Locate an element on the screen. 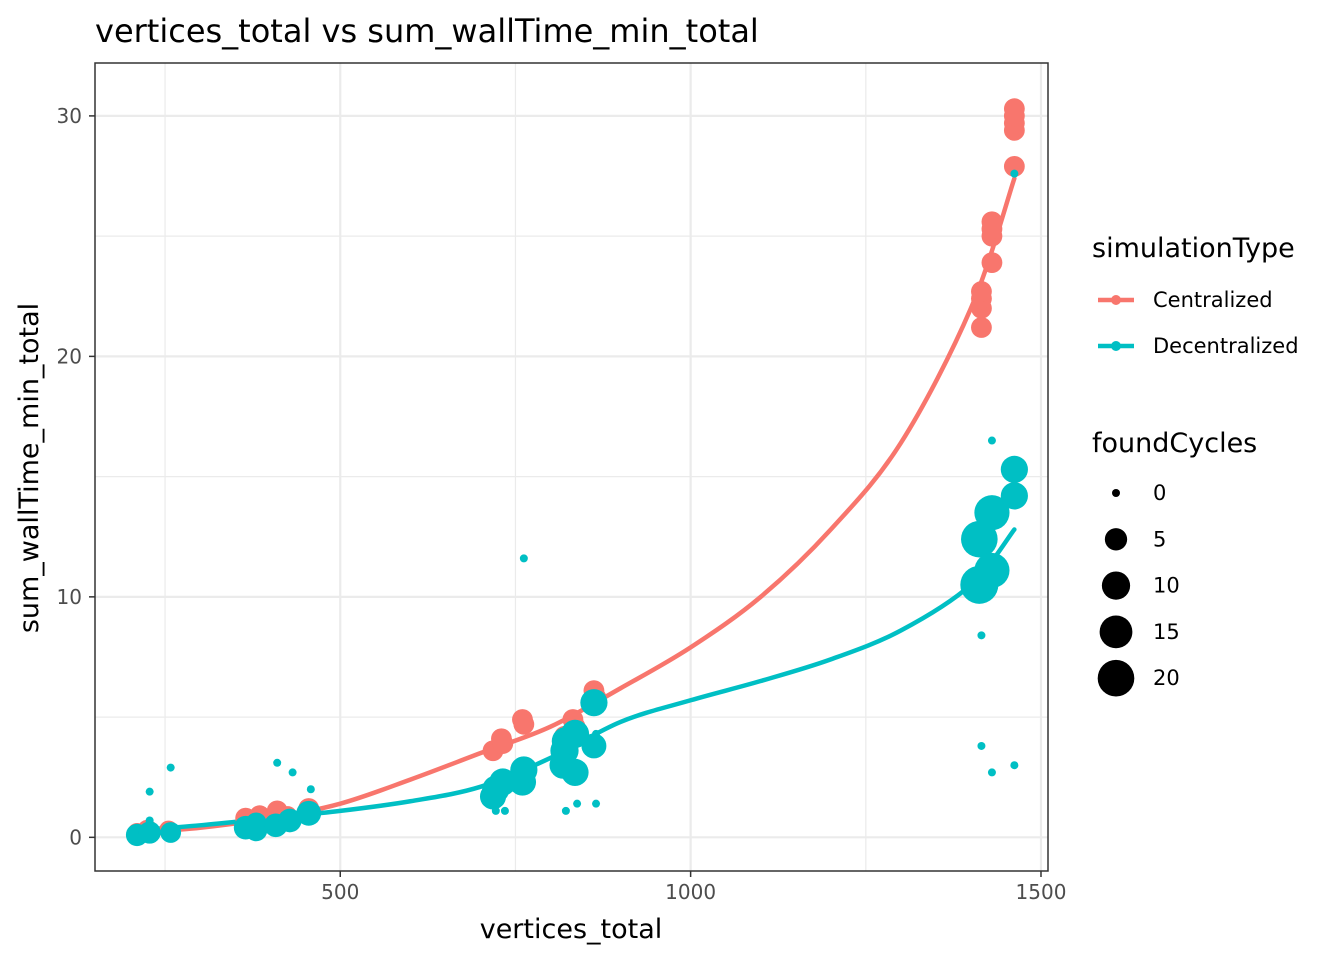  x-axis: 500 1000 1500 is located at coordinates (693, 887).